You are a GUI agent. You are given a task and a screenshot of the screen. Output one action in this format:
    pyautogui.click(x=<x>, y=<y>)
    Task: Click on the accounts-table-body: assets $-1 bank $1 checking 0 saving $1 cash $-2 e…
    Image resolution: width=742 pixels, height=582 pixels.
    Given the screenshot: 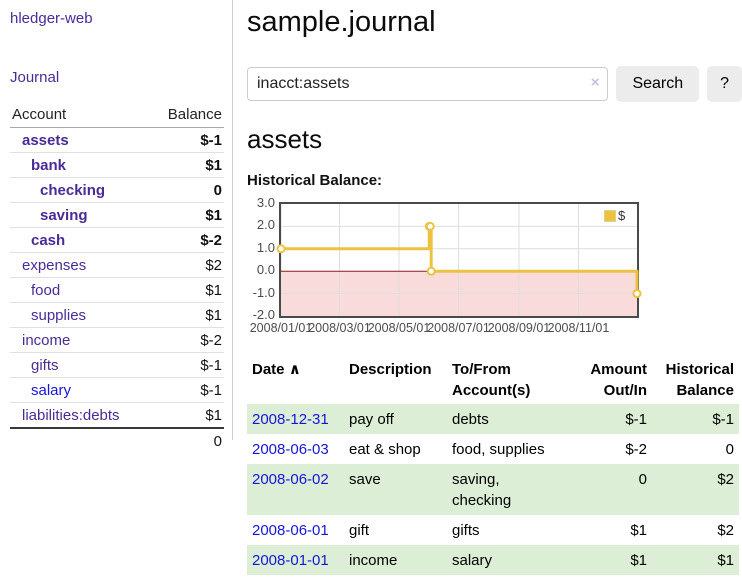 What is the action you would take?
    pyautogui.click(x=117, y=278)
    